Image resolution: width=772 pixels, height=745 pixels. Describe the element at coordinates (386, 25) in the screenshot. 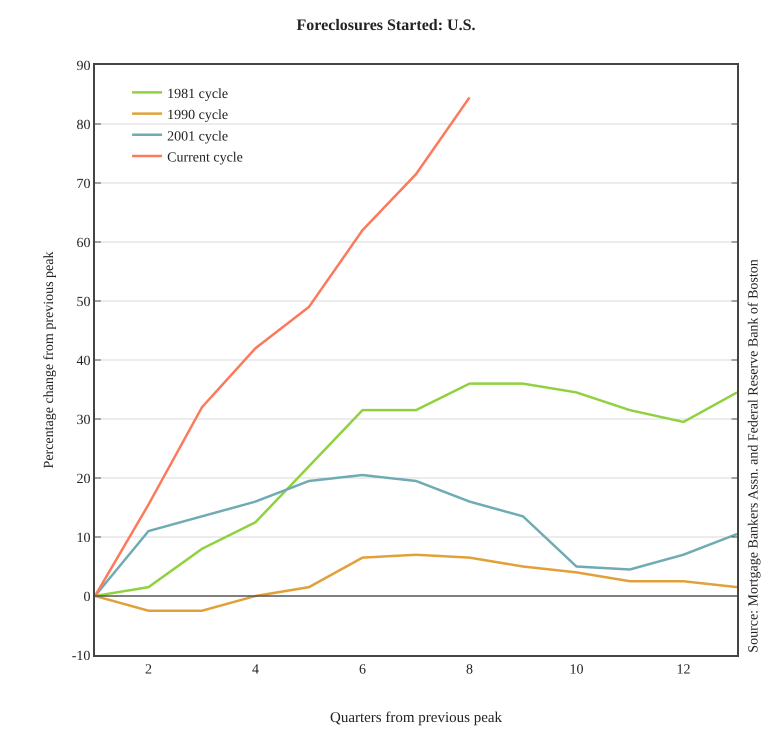

I see `chart-title: Foreclosures Started: U.S.` at that location.